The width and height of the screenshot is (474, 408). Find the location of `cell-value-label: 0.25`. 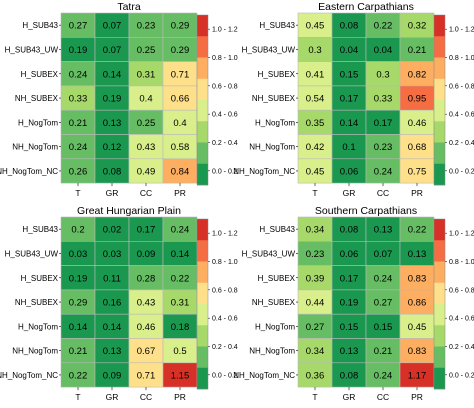

cell-value-label: 0.25 is located at coordinates (146, 50).